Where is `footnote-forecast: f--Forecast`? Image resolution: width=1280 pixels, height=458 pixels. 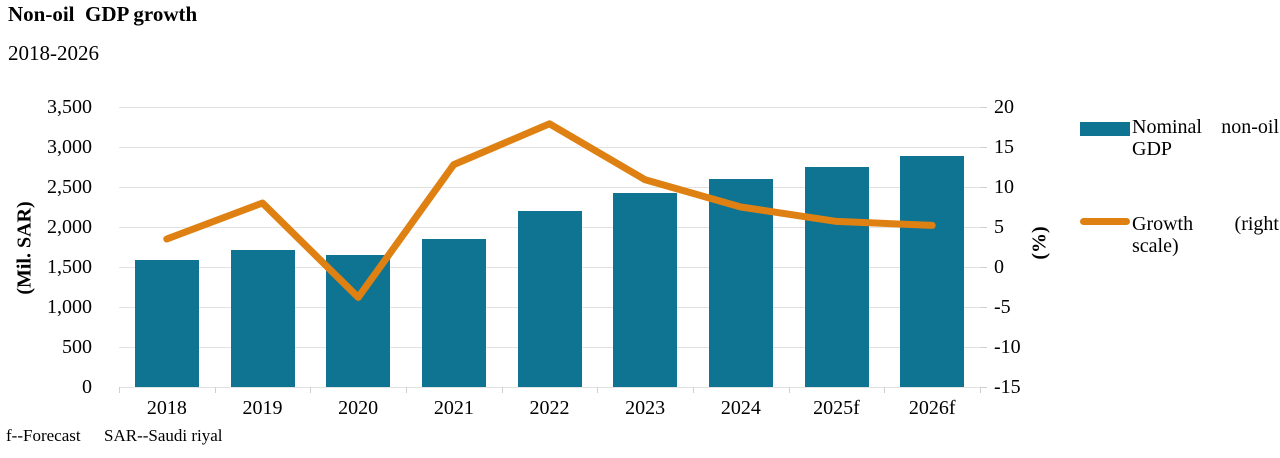 footnote-forecast: f--Forecast is located at coordinates (43, 435).